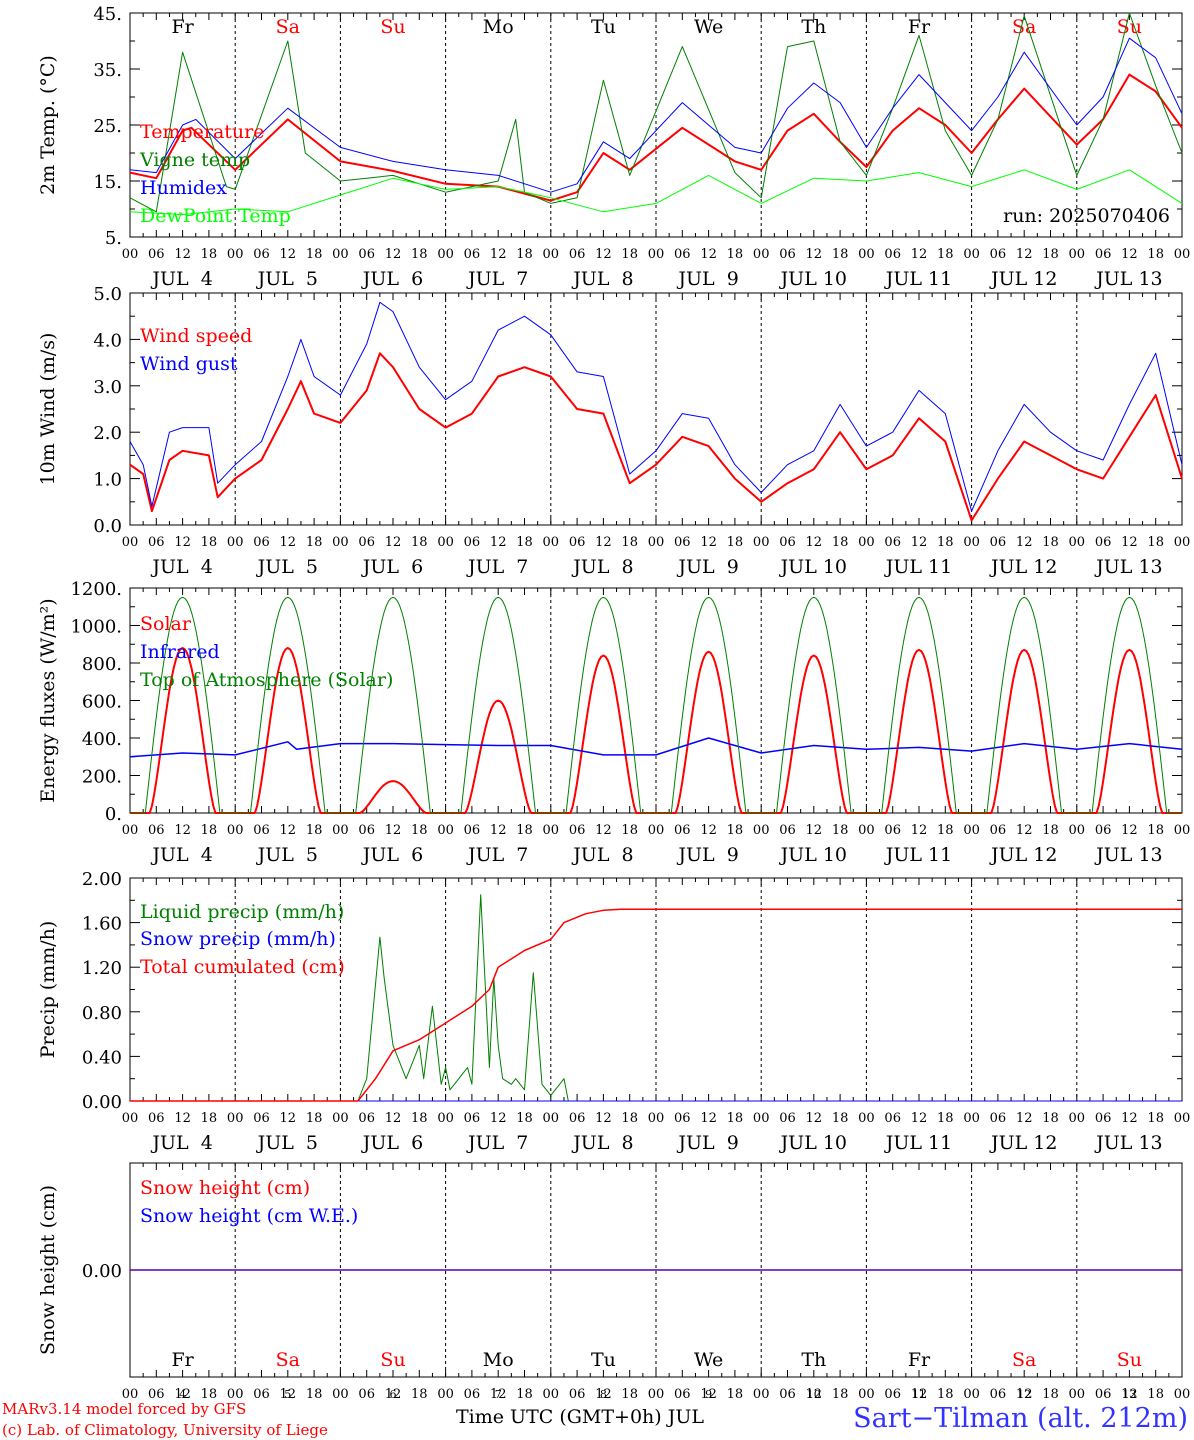 This screenshot has height=1440, width=1194. I want to click on legend-entry: Temperature, so click(202, 132).